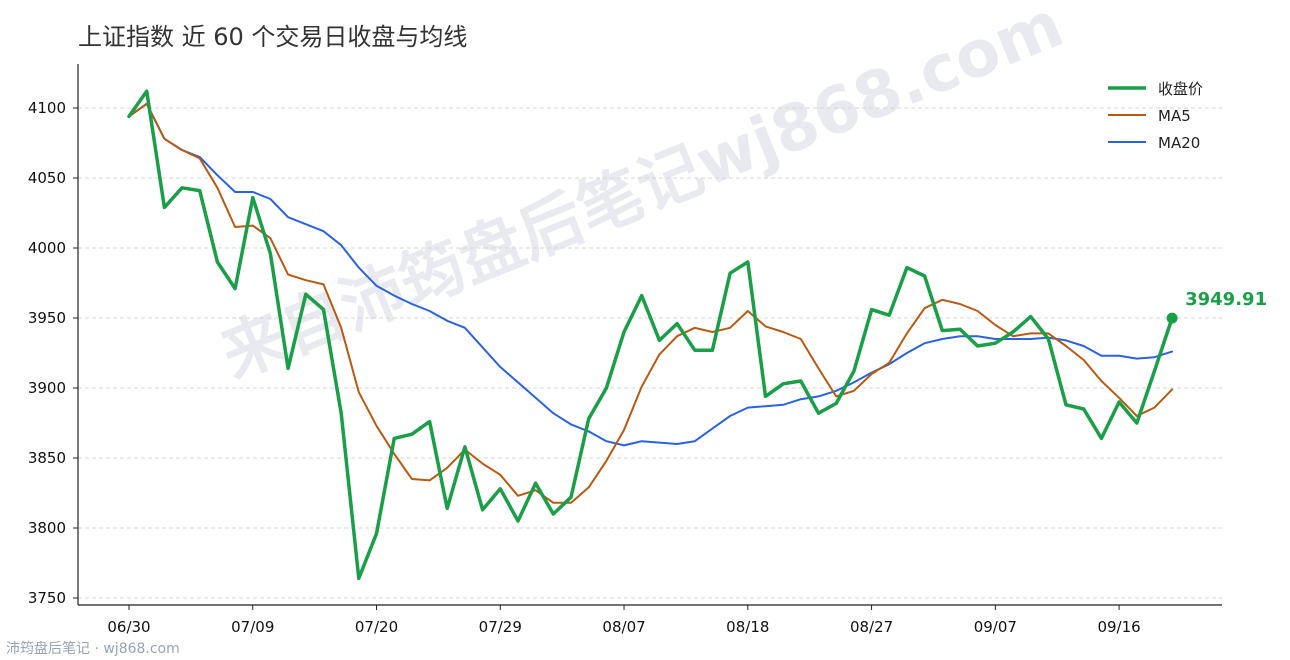 The height and width of the screenshot is (660, 1290). Describe the element at coordinates (47, 248) in the screenshot. I see `y-tick-label: 4000` at that location.